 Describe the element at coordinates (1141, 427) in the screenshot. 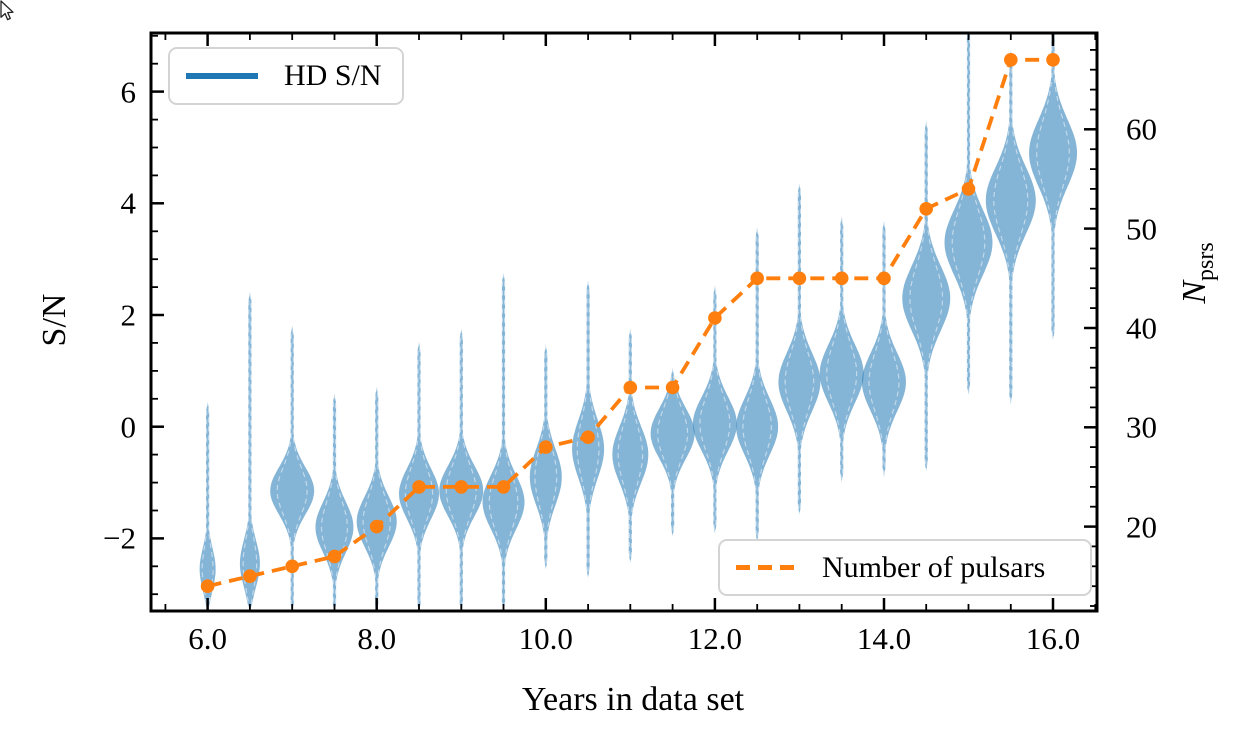

I see `y-right-tick-label: 30` at that location.